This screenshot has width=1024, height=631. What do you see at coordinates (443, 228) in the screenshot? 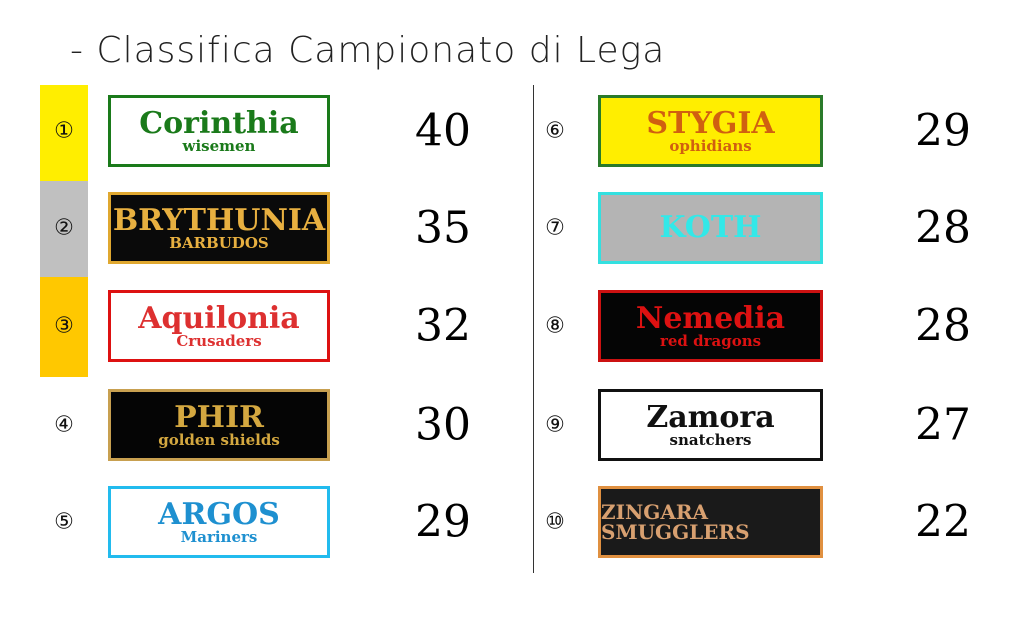
I see `team-points: 35` at bounding box center [443, 228].